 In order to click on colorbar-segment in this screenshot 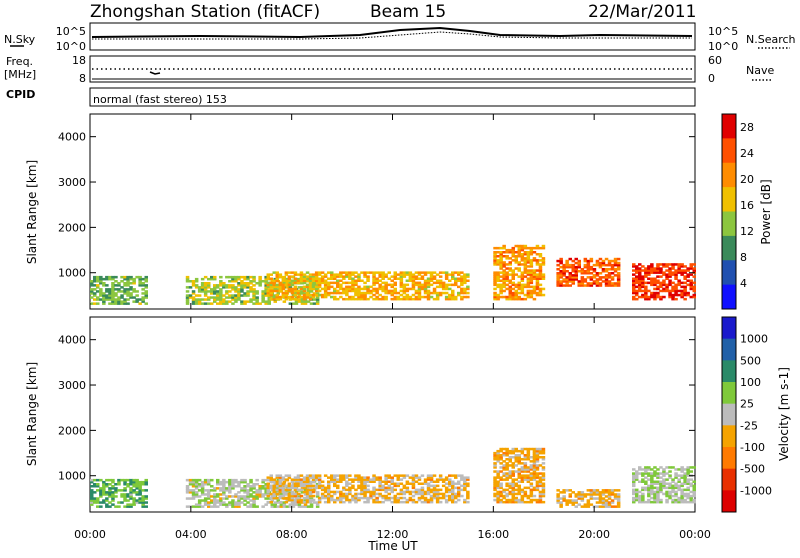, I will do `click(729, 126)`.